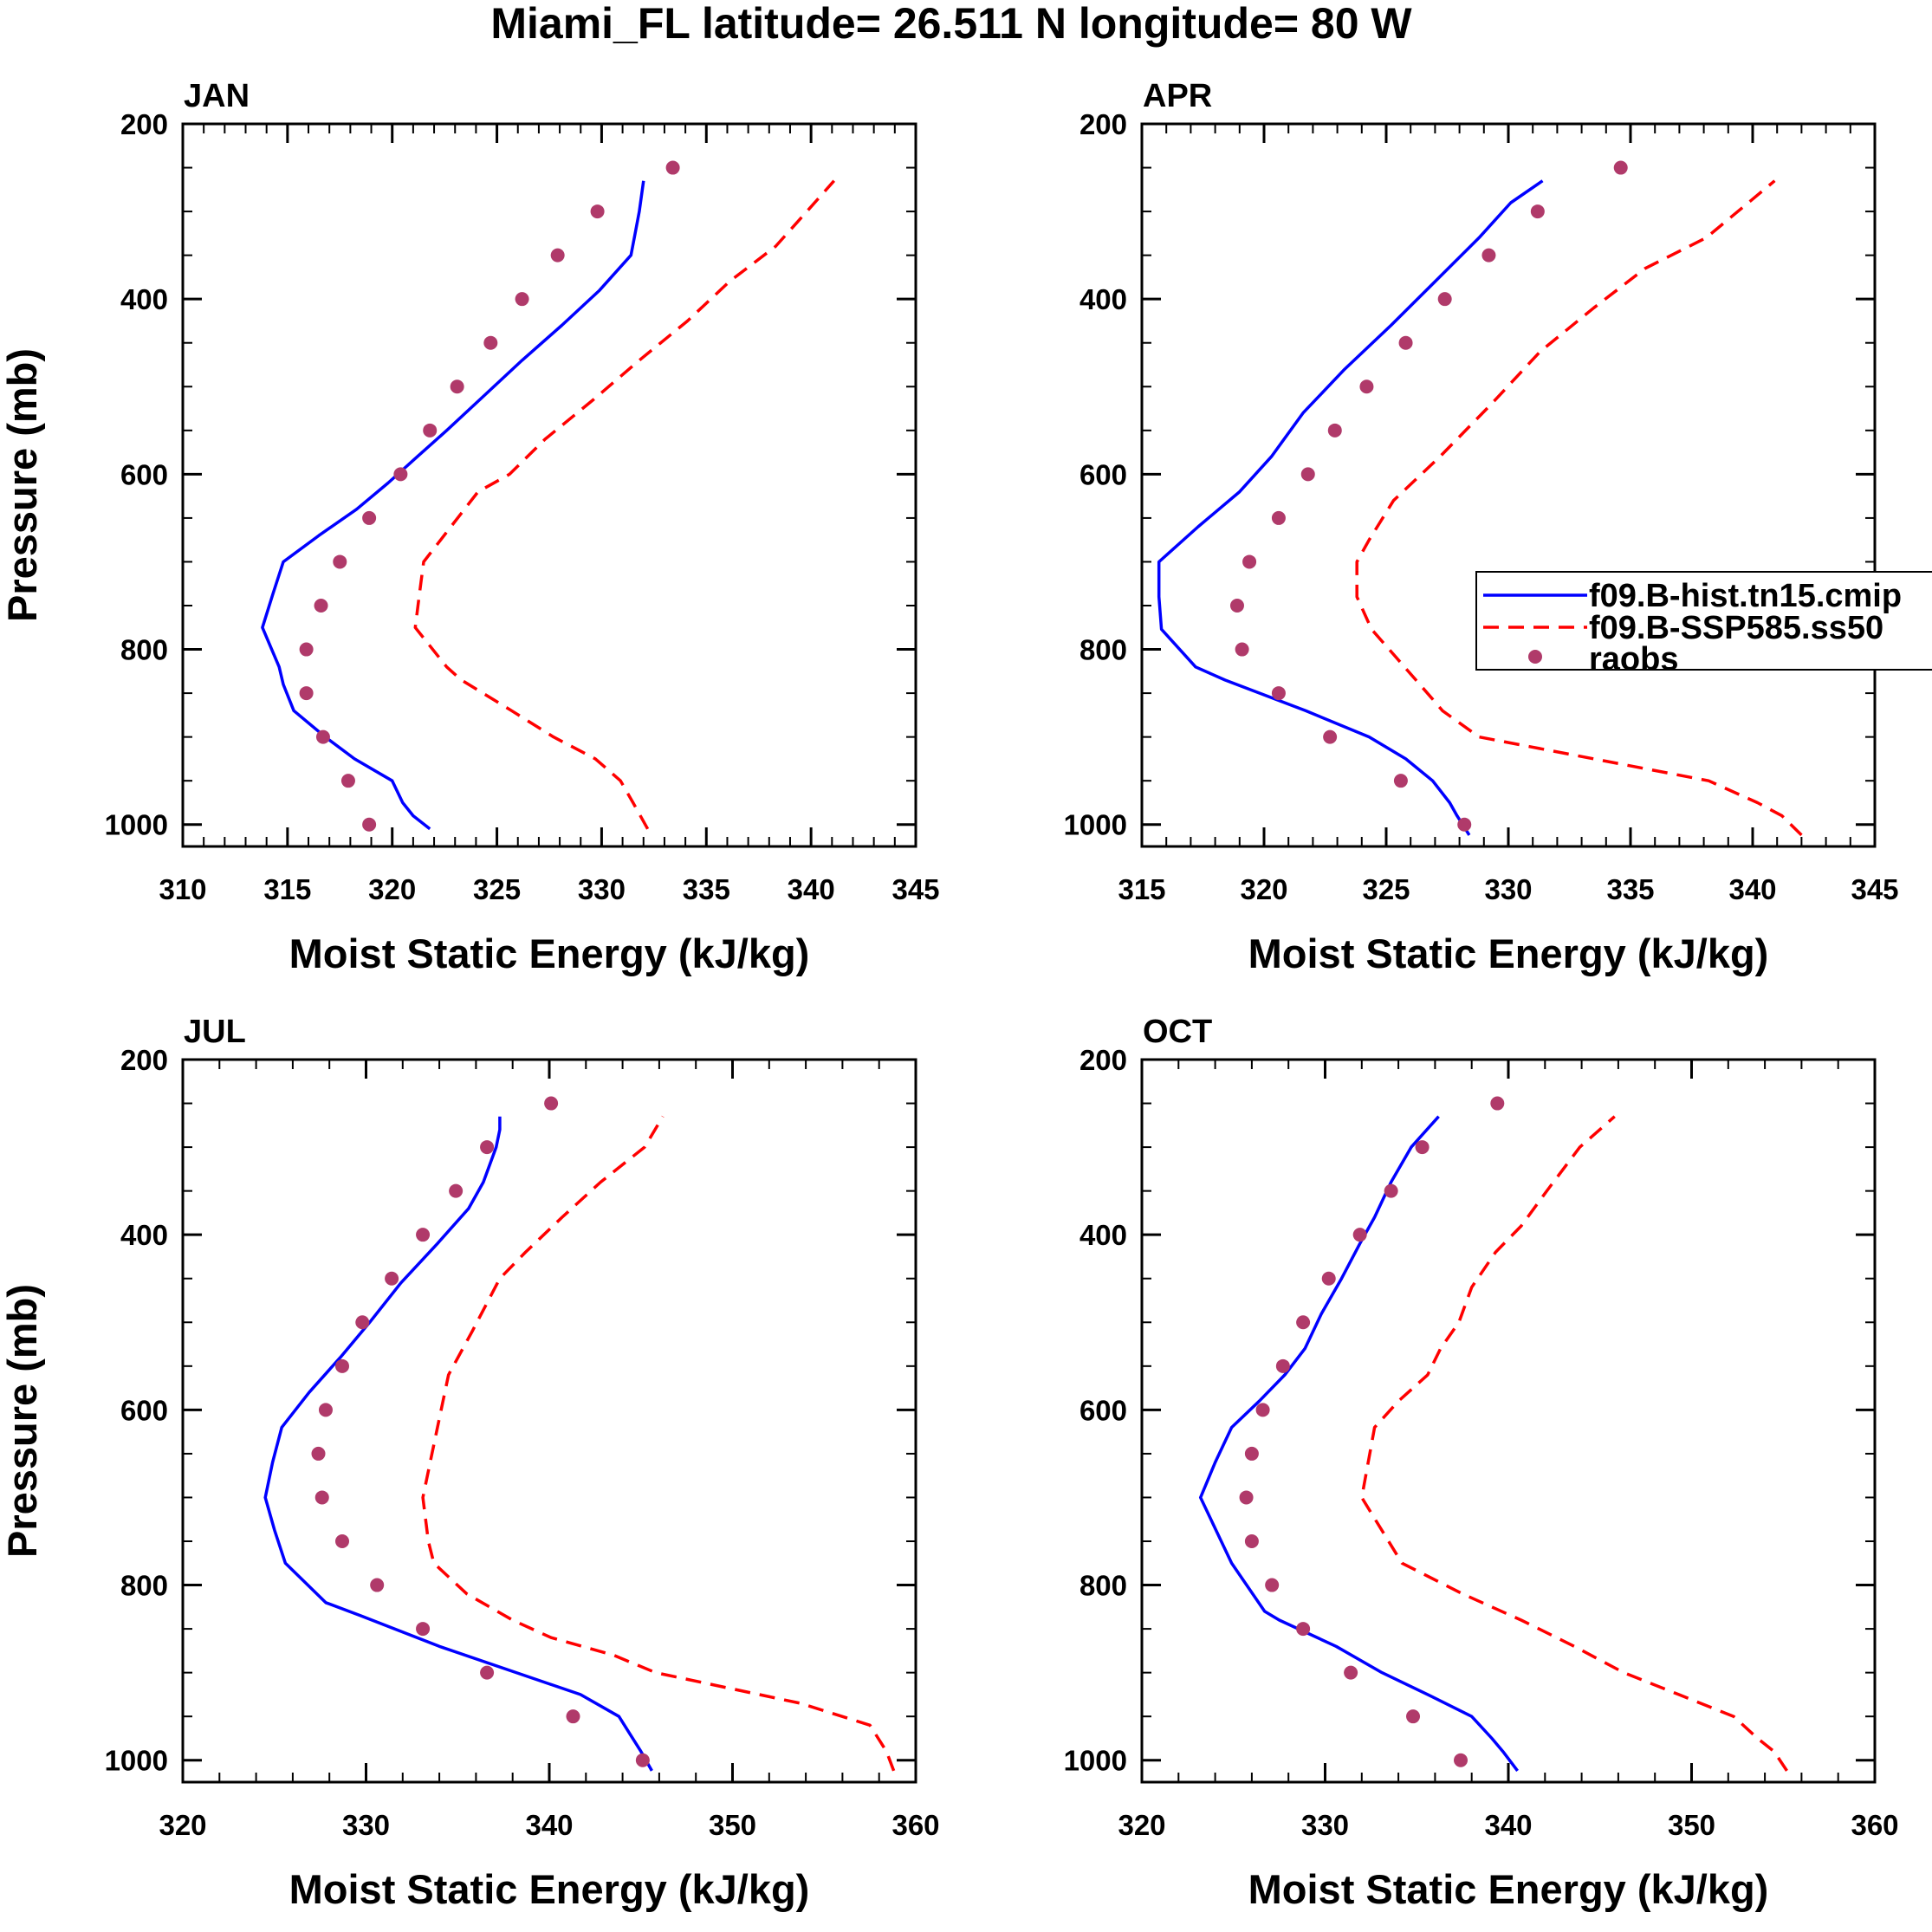 Image resolution: width=1932 pixels, height=1932 pixels. I want to click on x-tick-label: 315, so click(1141, 889).